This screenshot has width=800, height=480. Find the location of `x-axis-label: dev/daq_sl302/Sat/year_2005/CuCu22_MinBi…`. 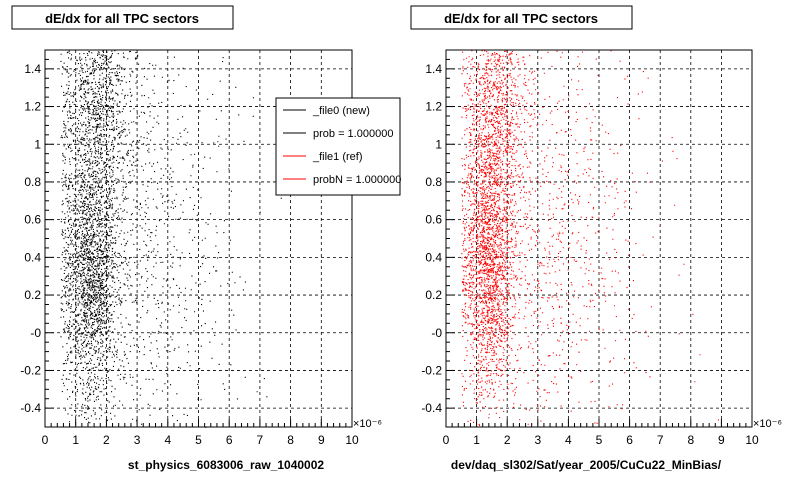

x-axis-label: dev/daq_sl302/Sat/year_2005/CuCu22_MinBi… is located at coordinates (586, 465).